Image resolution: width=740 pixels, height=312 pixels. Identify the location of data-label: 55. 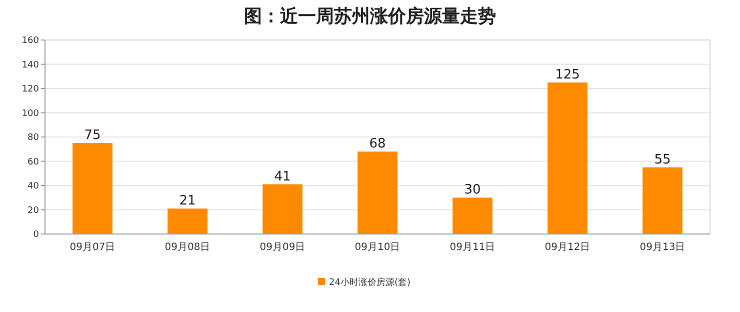
(662, 160).